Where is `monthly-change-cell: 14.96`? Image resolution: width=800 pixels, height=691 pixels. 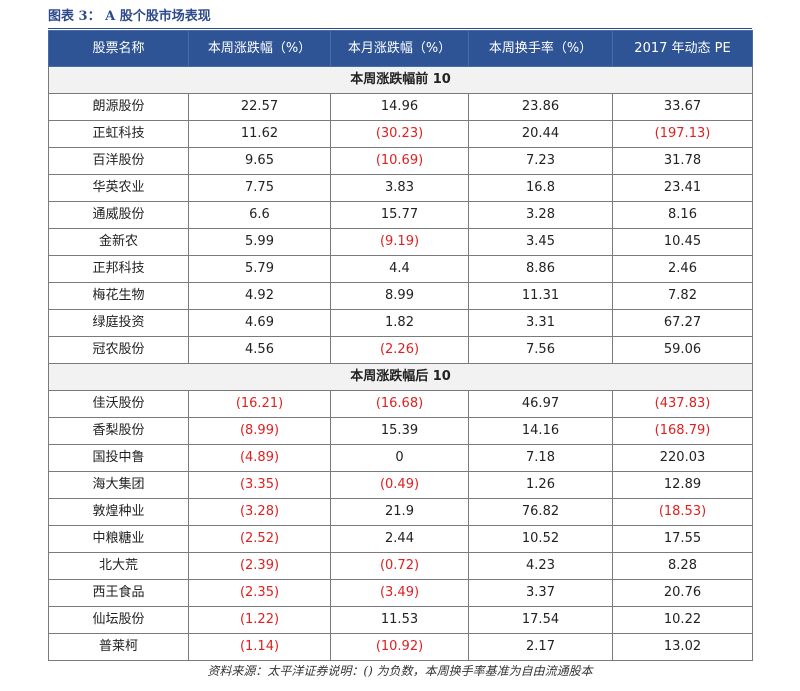
monthly-change-cell: 14.96 is located at coordinates (399, 107).